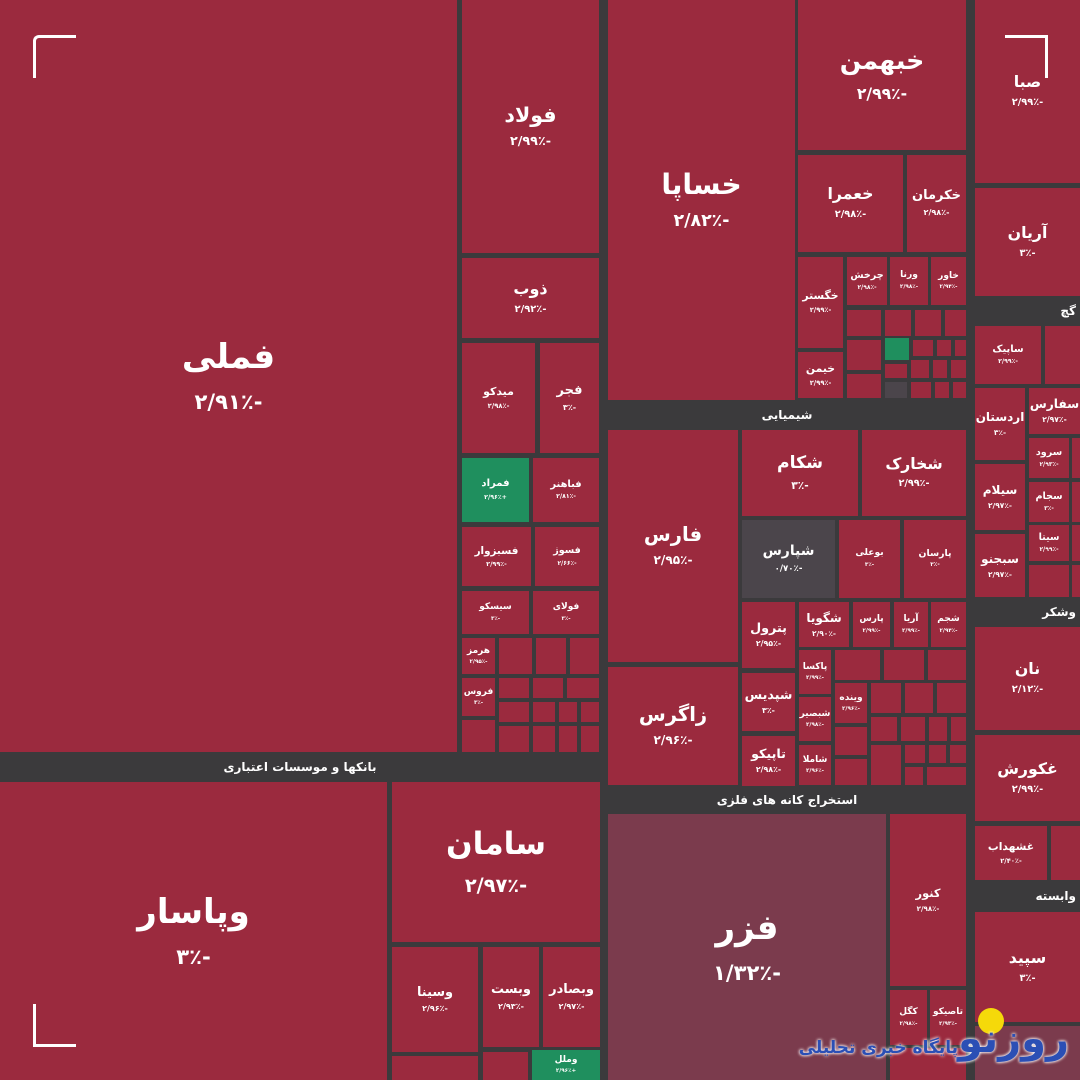 This screenshot has width=1080, height=1080. Describe the element at coordinates (1027, 678) in the screenshot. I see `treemap-tile: نان -۲/۱۲٪` at that location.